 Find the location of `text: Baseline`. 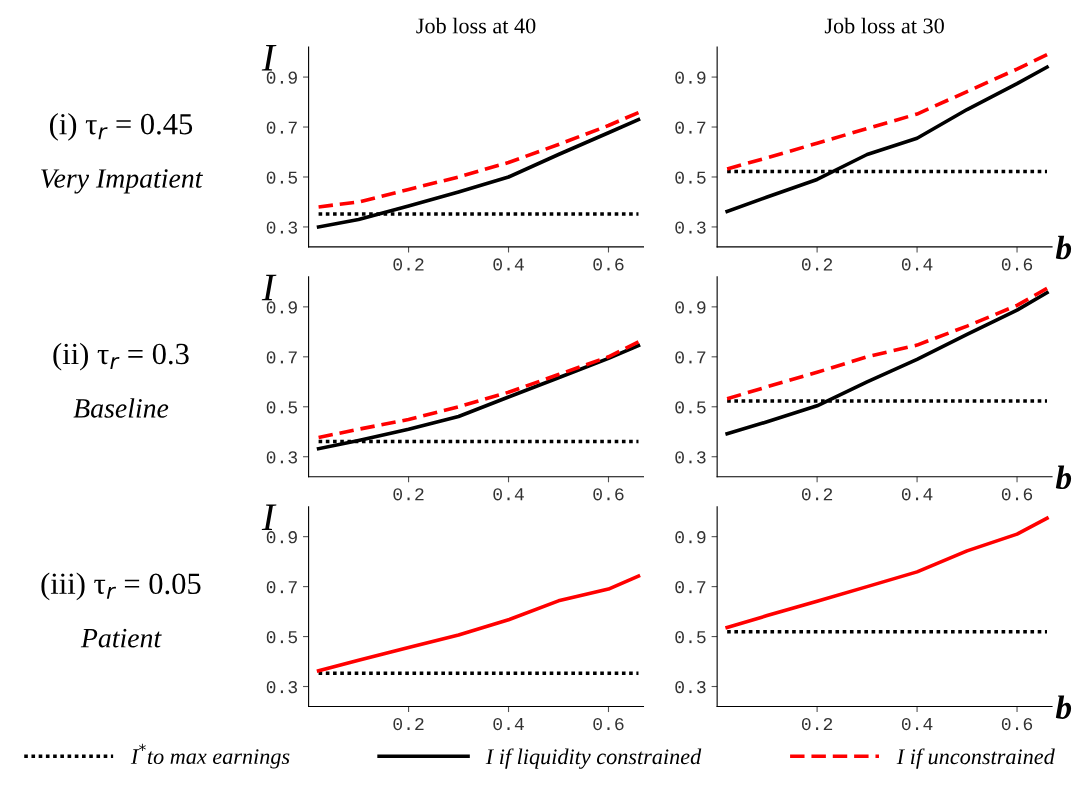

text: Baseline is located at coordinates (121, 408).